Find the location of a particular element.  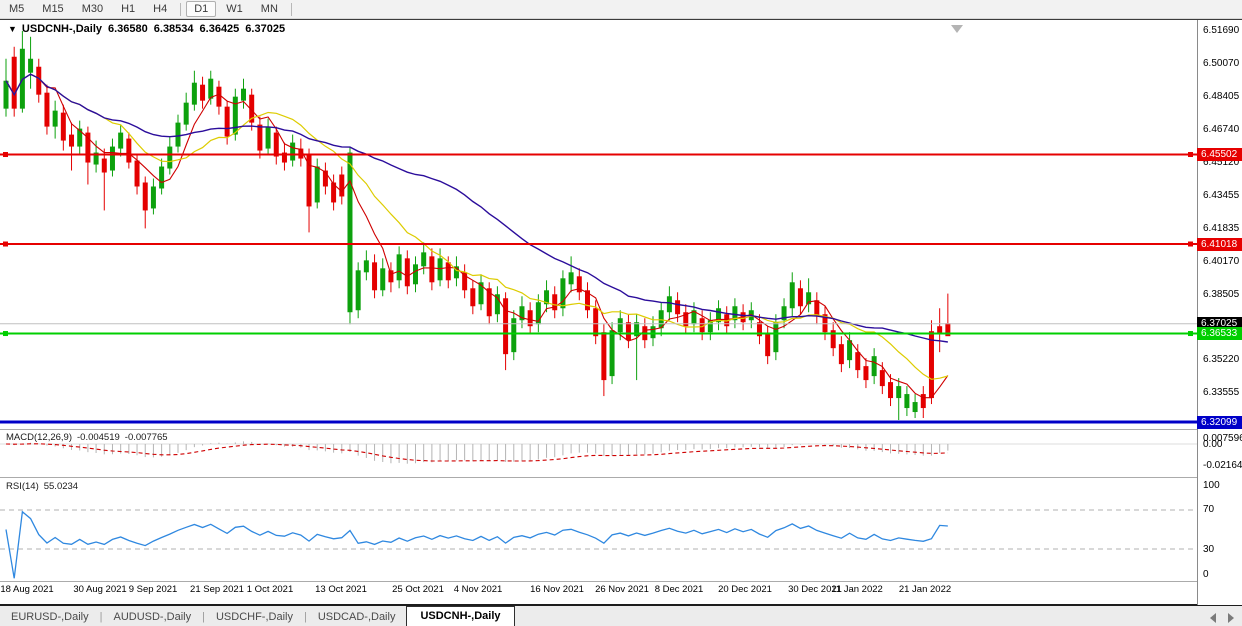

price-badge-6.37025: 6.37025 is located at coordinates (1219, 324).